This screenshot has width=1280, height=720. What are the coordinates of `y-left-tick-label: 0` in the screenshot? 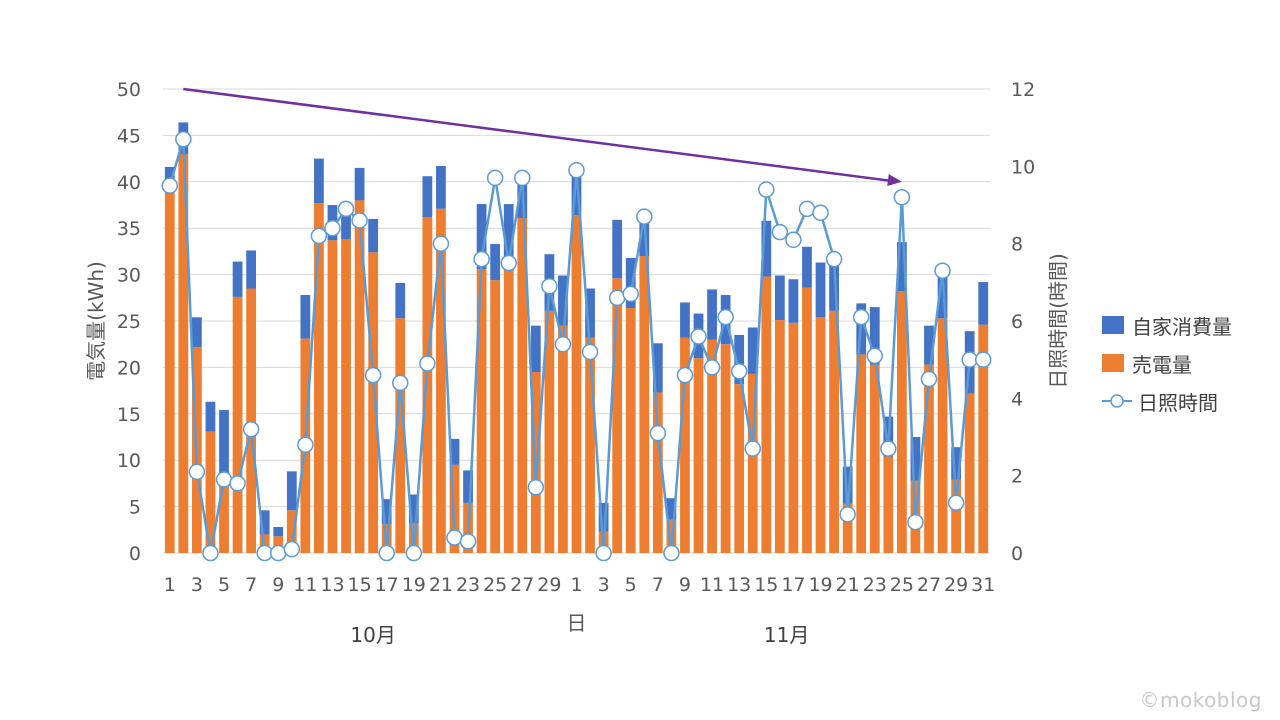 It's located at (135, 554).